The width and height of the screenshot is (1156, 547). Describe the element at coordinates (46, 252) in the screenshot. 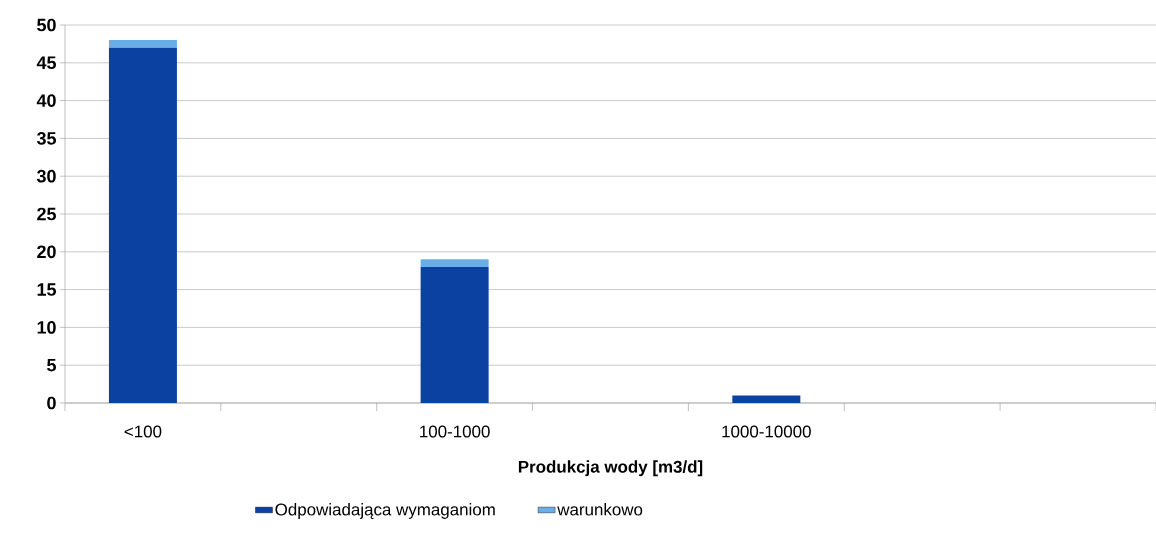

I see `y-tick-label: 20` at that location.